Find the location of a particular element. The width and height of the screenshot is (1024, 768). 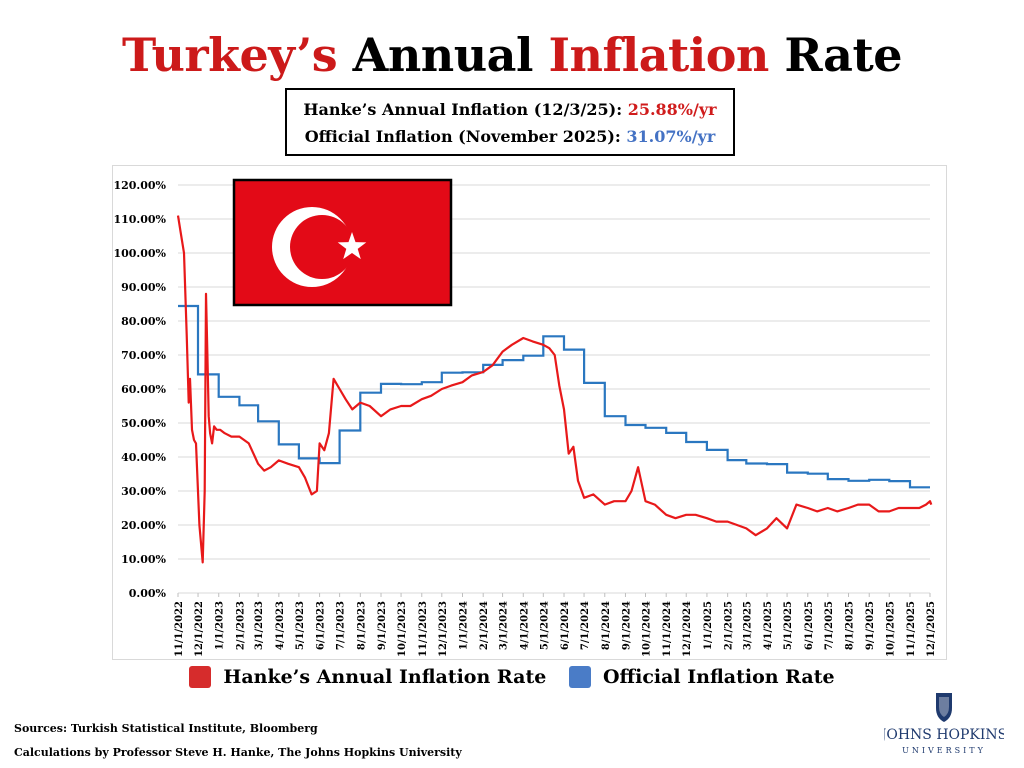

x-tick-label: 12/1/2023 is located at coordinates (443, 629).